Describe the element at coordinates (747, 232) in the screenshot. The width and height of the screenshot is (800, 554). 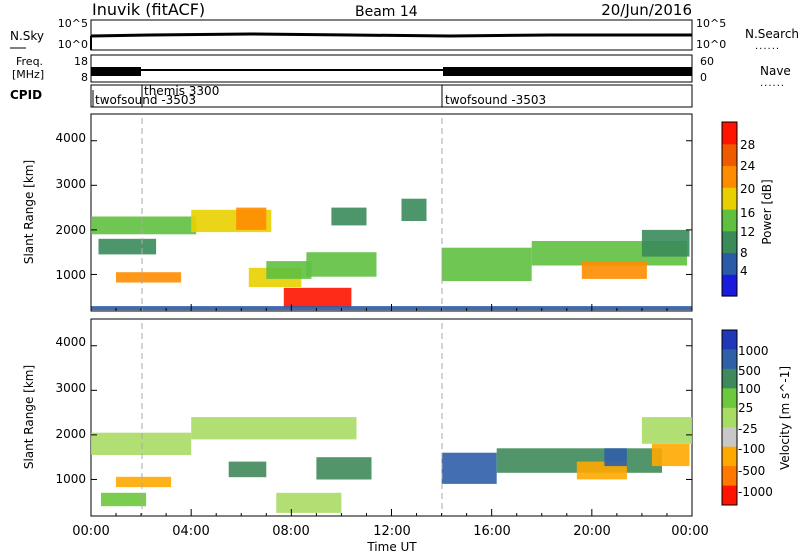
I see `power-scale-label-12: 12` at that location.